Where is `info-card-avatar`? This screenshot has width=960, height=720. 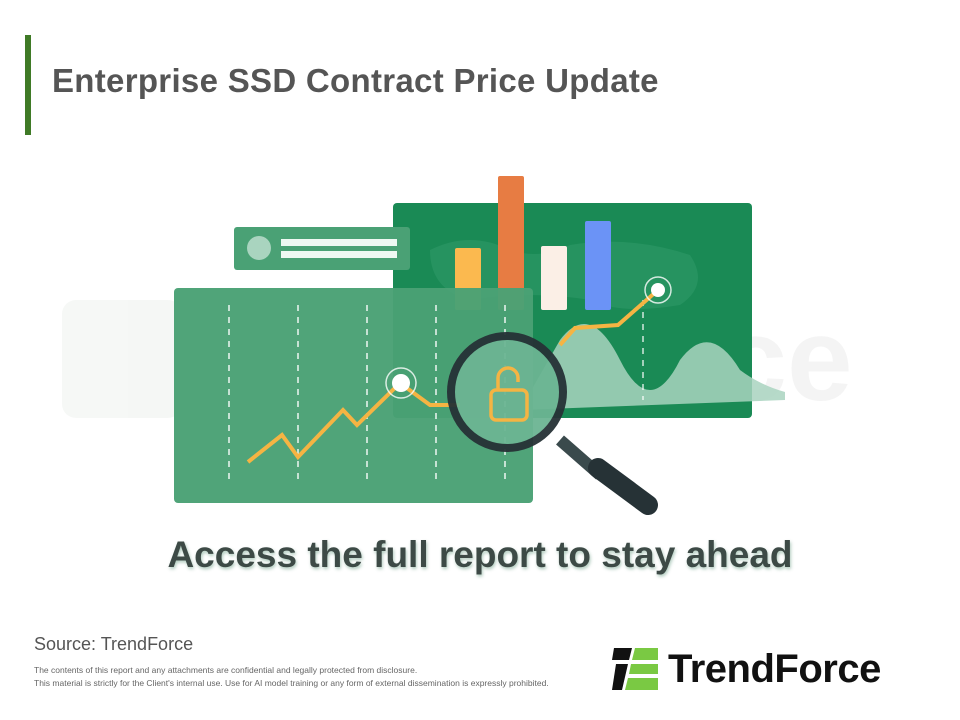
info-card-avatar is located at coordinates (259, 248).